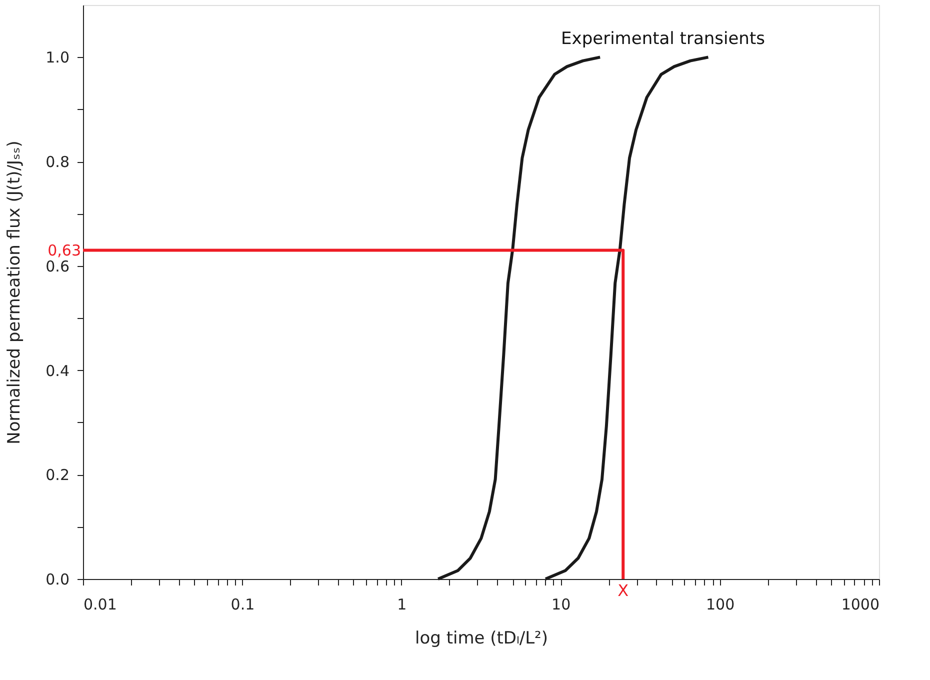 Image resolution: width=930 pixels, height=680 pixels. I want to click on y-tick-label: 0.6, so click(58, 266).